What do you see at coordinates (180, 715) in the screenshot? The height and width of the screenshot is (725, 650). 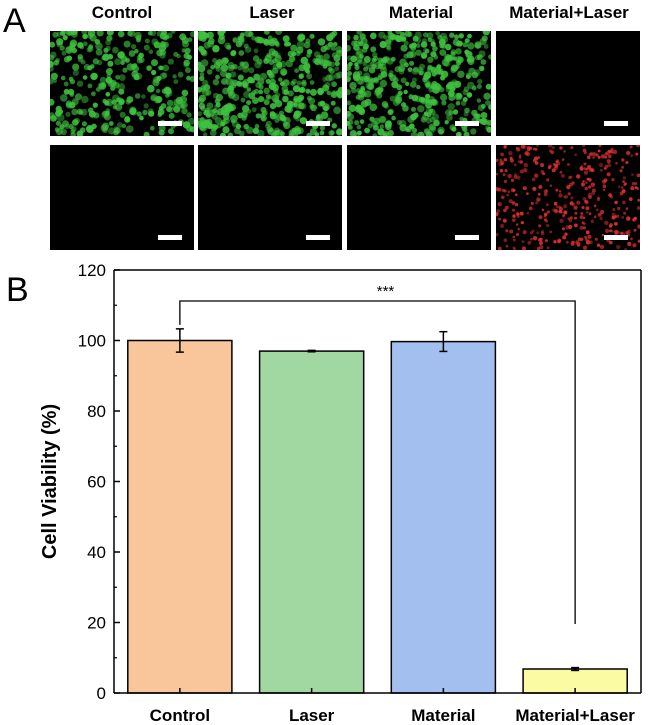 I see `x-tick-label-0: Control` at bounding box center [180, 715].